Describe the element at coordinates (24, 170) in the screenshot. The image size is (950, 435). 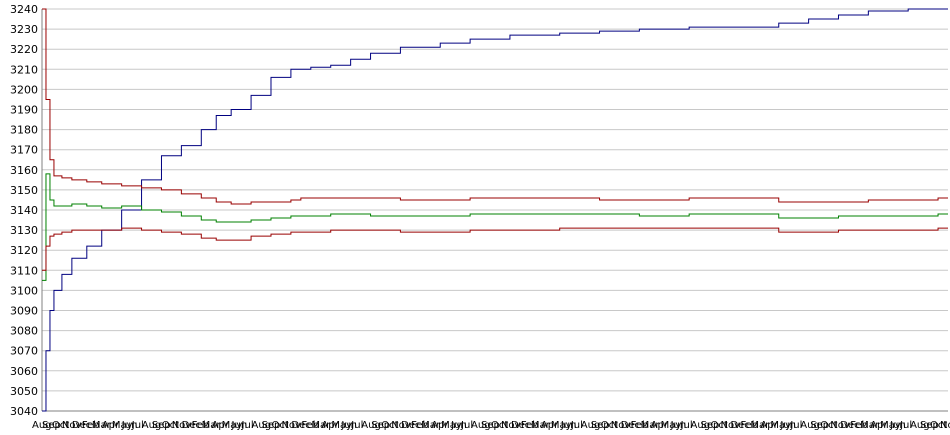
I see `y-tick-label: 3160` at that location.